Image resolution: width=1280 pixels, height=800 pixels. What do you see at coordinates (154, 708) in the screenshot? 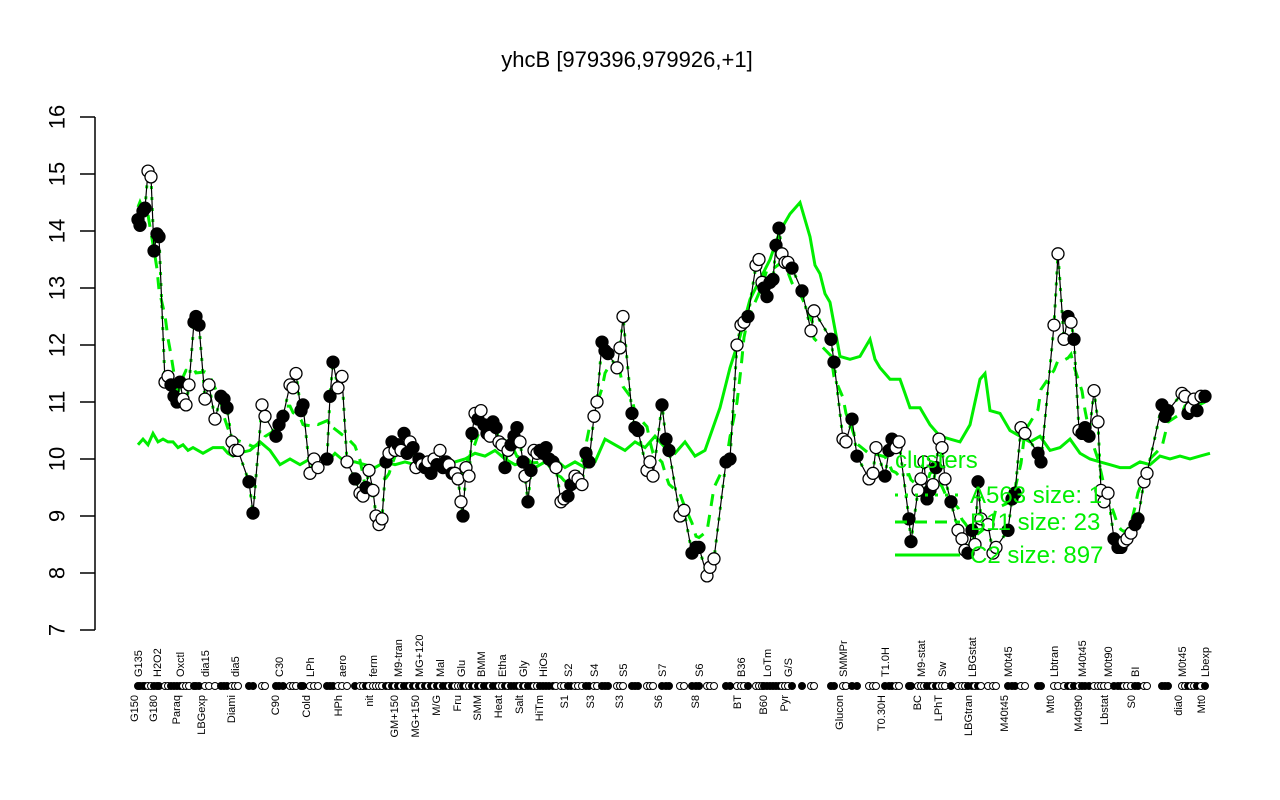
I see `x-tick-label: G180` at bounding box center [154, 708].